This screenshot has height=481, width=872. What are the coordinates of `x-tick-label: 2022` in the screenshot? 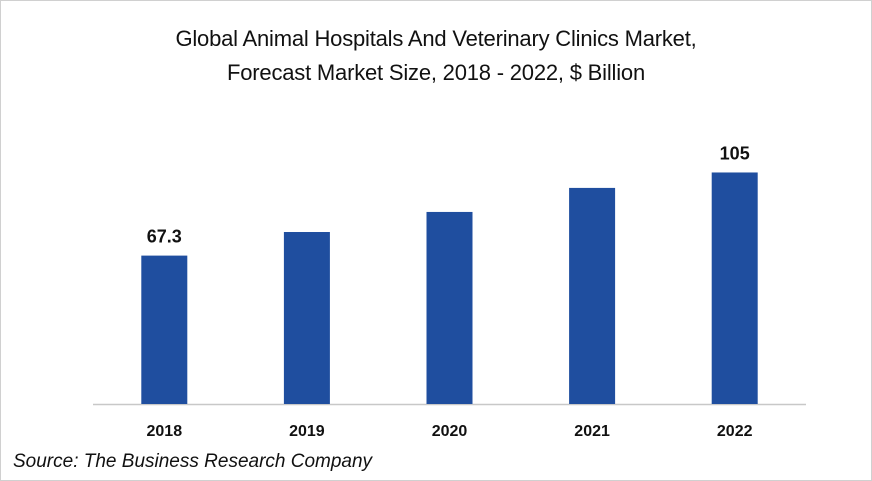 It's located at (735, 431).